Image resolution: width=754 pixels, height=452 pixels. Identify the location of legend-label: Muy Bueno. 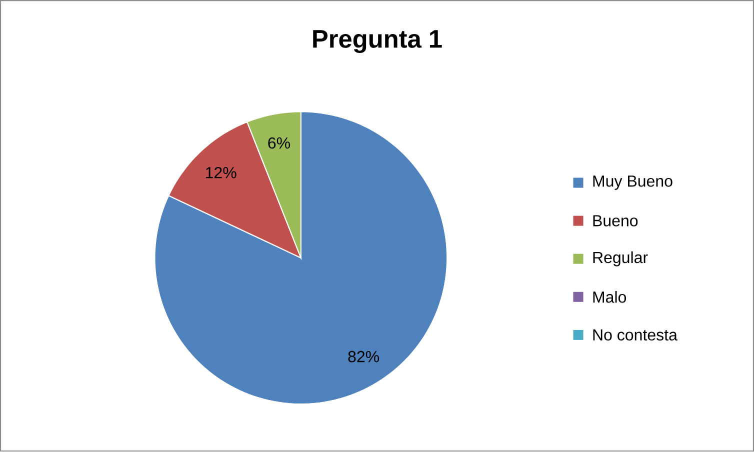
(632, 183).